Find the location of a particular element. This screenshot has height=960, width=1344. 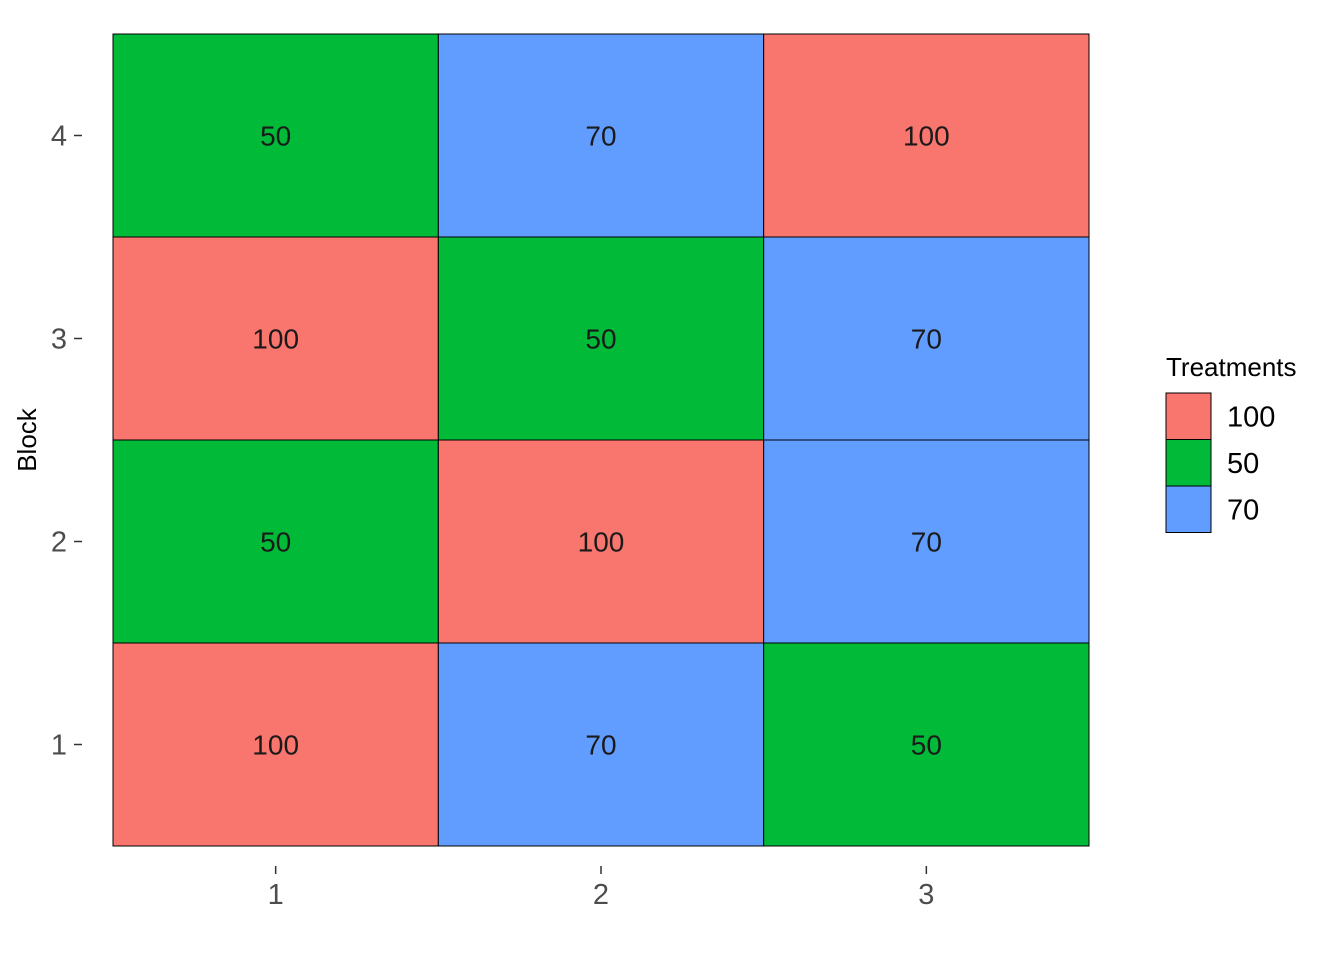

legend-label: 50 is located at coordinates (1243, 464).